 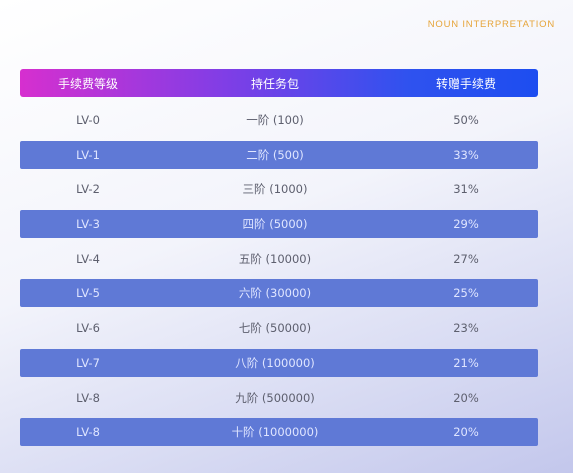 I want to click on package-cell: 一阶 (100), so click(x=275, y=120).